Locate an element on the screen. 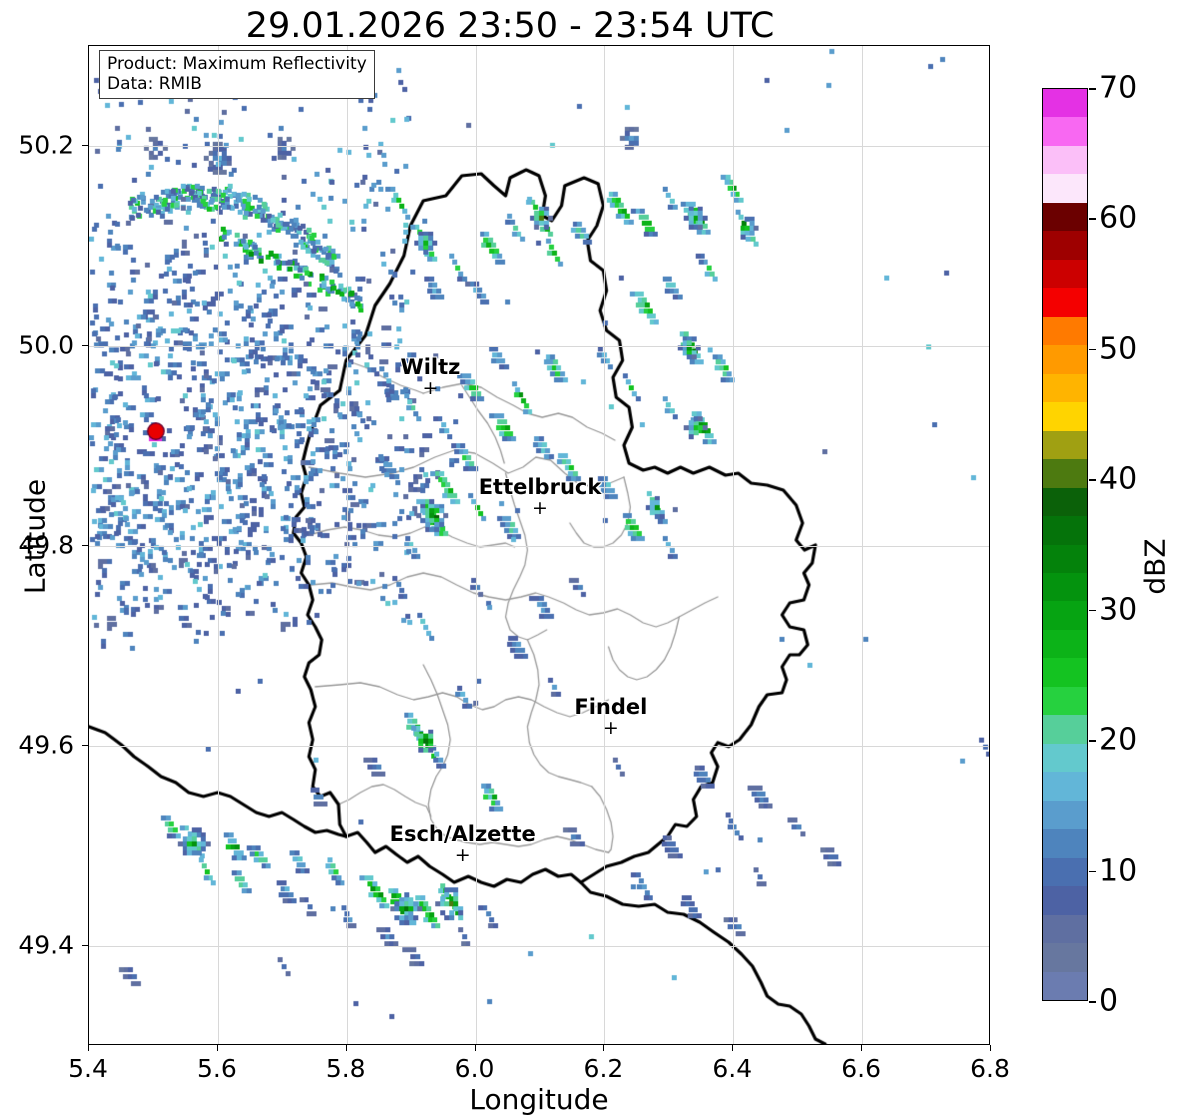  colorbar-tick-label: 40 is located at coordinates (1118, 479).